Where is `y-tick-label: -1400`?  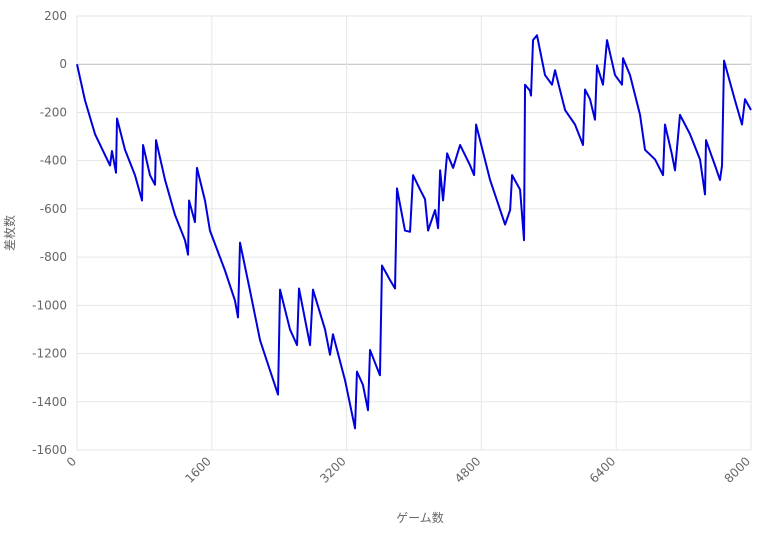 y-tick-label: -1400 is located at coordinates (49, 402).